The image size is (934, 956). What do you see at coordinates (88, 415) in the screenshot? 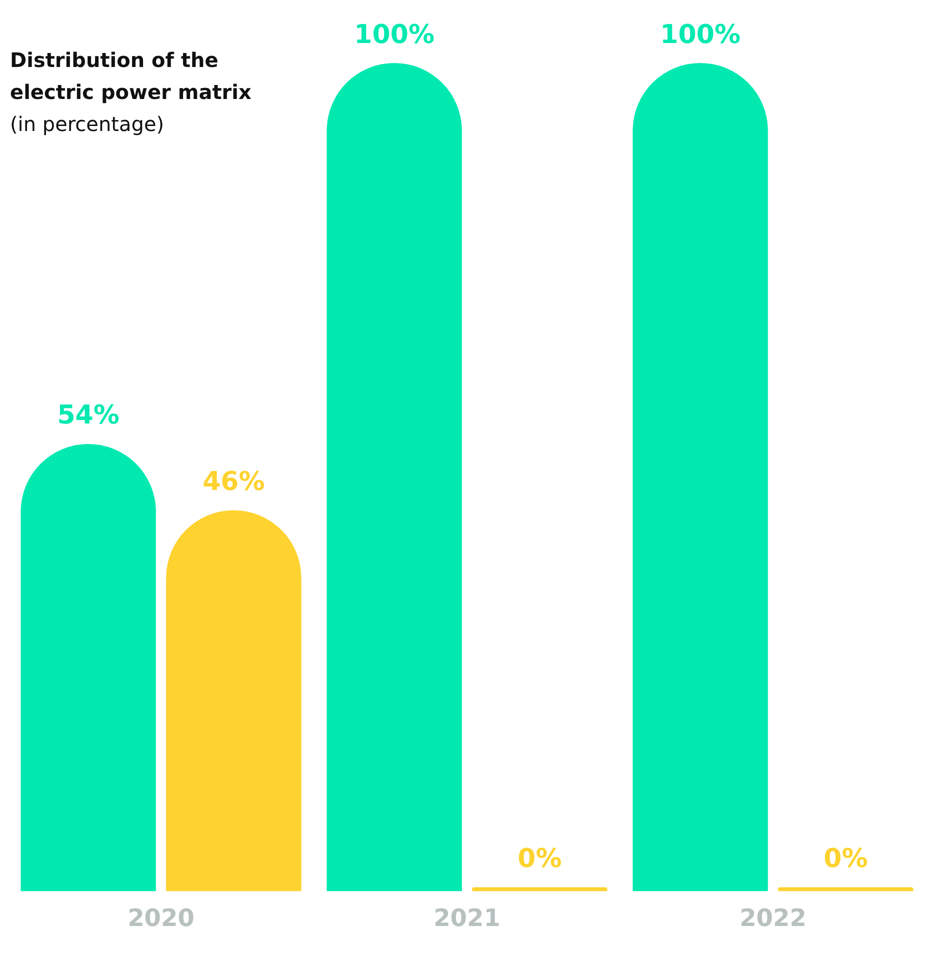
I see `data-label: 54%` at bounding box center [88, 415].